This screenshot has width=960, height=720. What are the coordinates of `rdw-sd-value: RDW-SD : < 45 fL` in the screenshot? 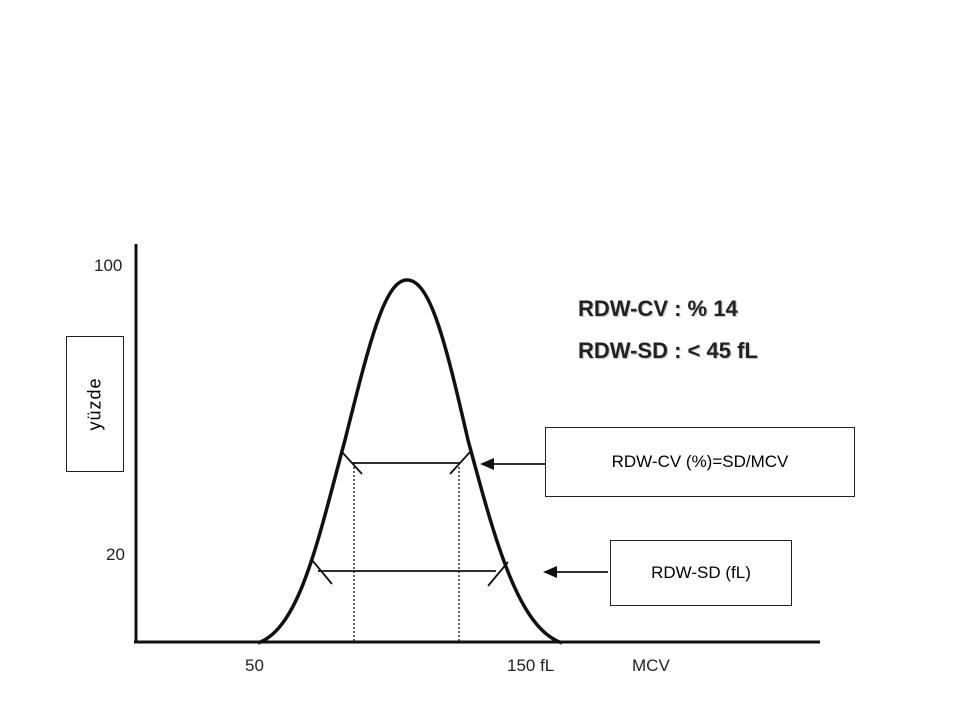 It's located at (668, 351).